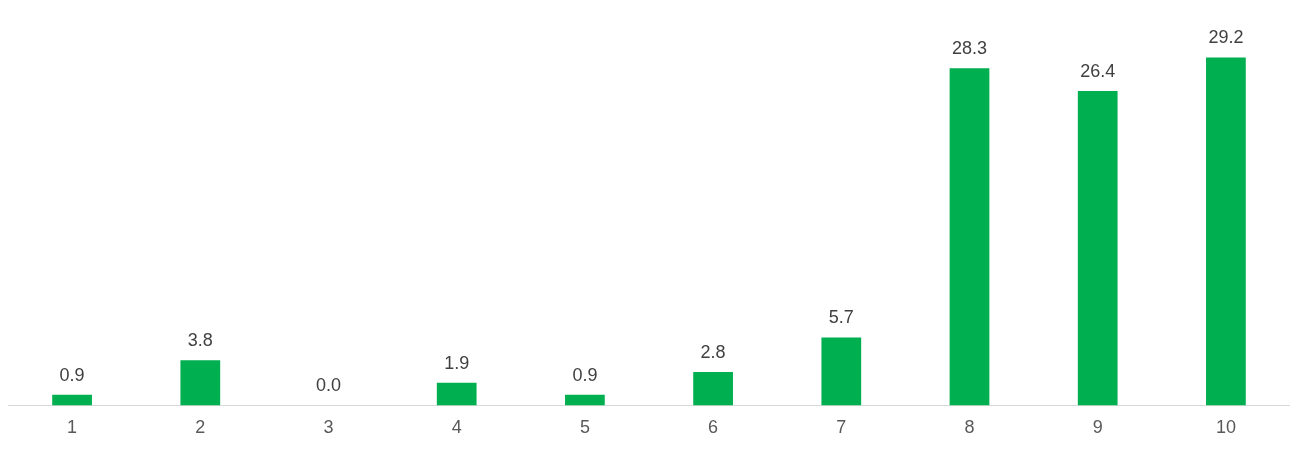 This screenshot has width=1298, height=459. I want to click on data-label: 28.3, so click(969, 48).